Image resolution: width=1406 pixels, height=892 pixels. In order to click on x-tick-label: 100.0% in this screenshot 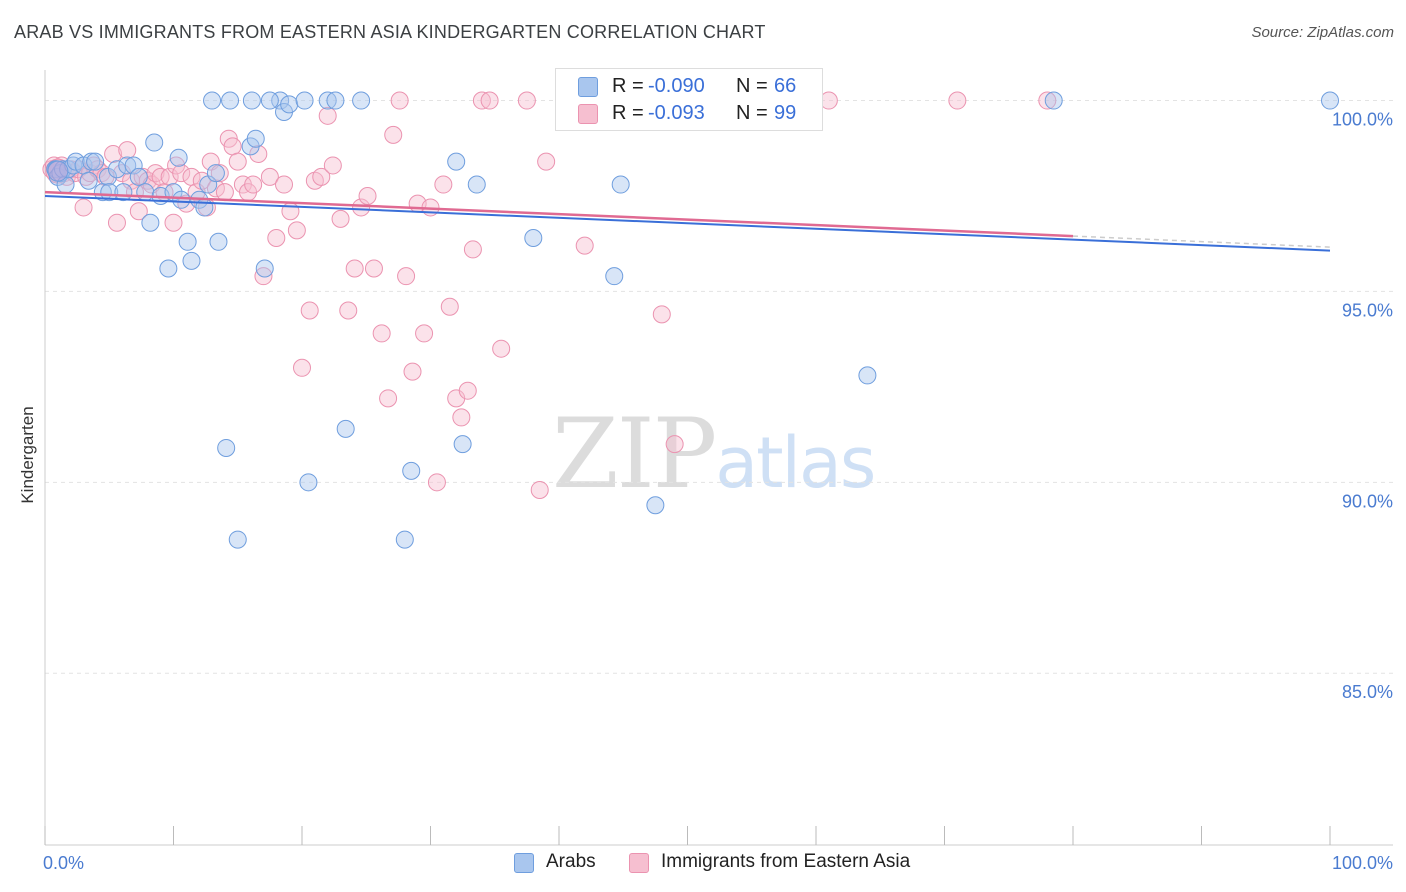, I will do `click(1362, 863)`.